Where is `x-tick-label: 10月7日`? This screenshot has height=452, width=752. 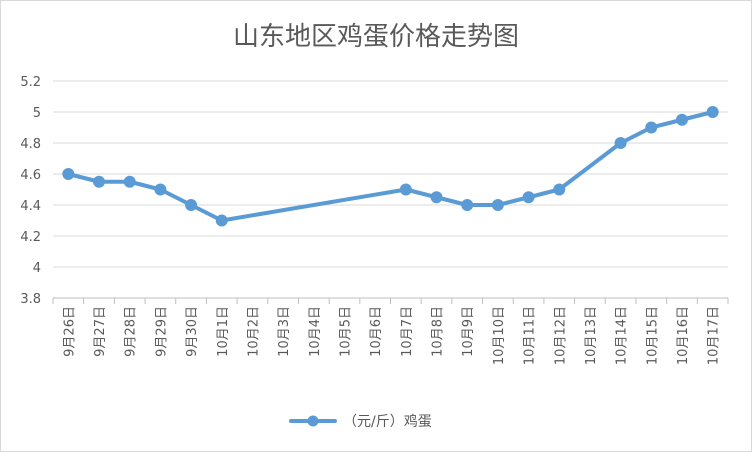
x-tick-label: 10月7日 is located at coordinates (407, 331).